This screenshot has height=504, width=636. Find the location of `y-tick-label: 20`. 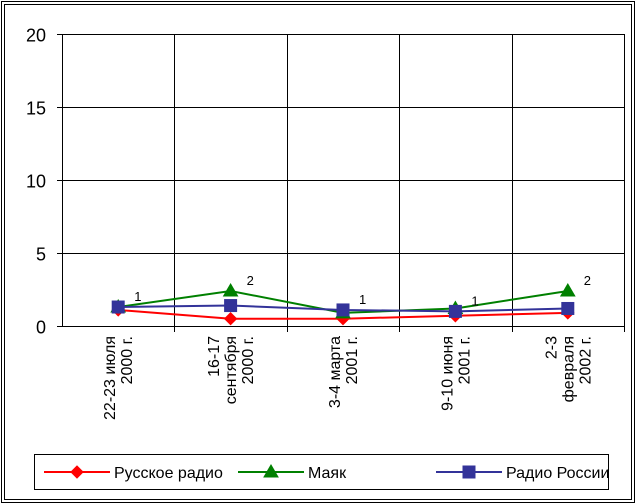

y-tick-label: 20 is located at coordinates (36, 36).